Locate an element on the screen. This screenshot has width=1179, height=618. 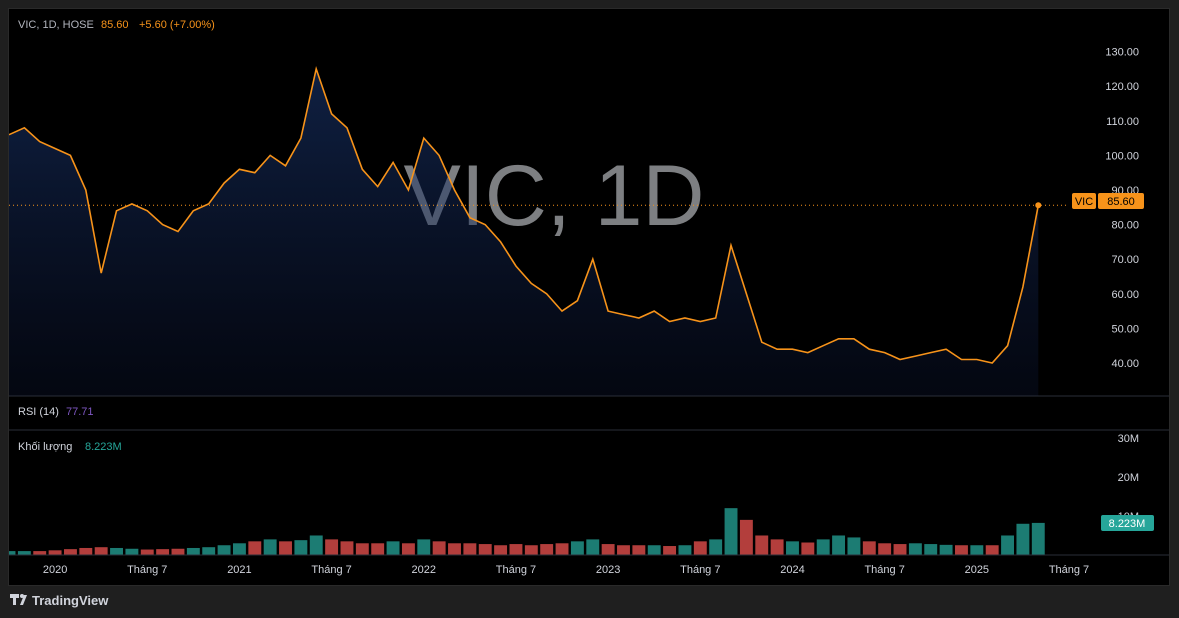
volume-axis: 30M20M10M is located at coordinates (1128, 478).